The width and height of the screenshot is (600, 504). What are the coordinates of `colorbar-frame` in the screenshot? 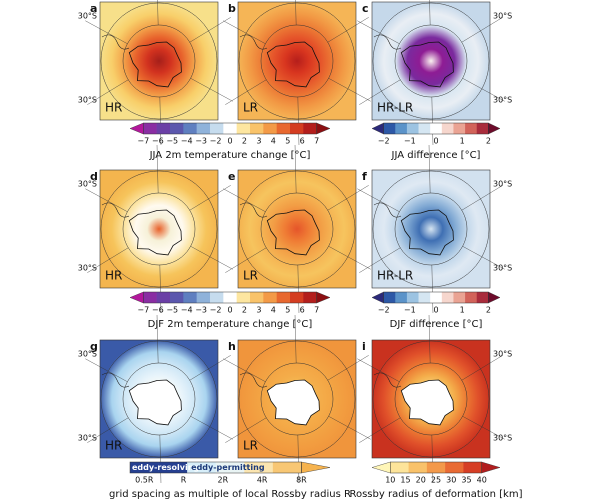 It's located at (215, 467).